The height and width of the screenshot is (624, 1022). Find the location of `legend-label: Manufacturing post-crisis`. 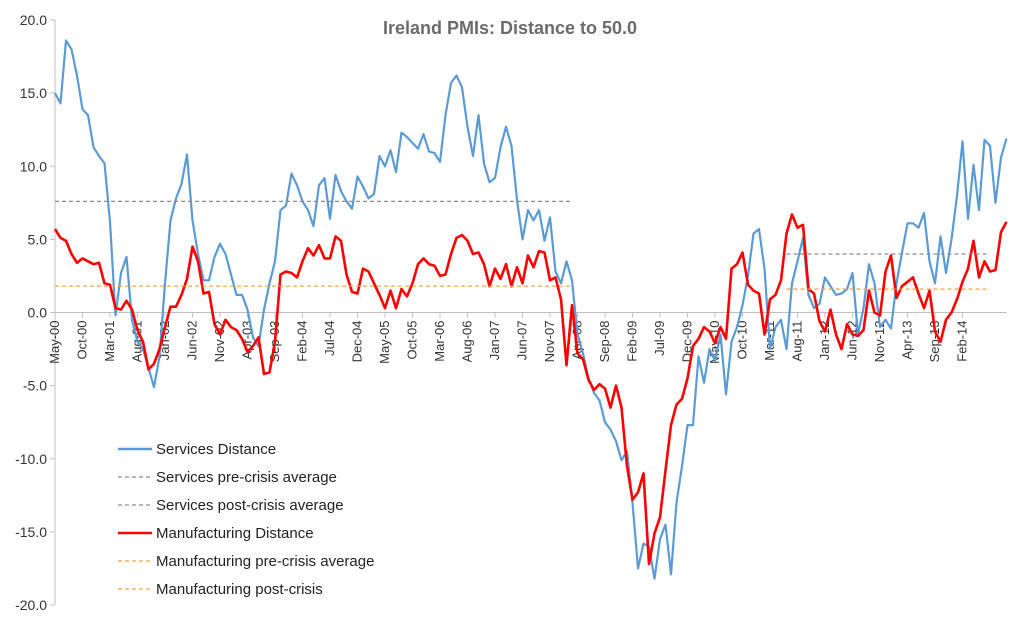

legend-label: Manufacturing post-crisis is located at coordinates (239, 589).